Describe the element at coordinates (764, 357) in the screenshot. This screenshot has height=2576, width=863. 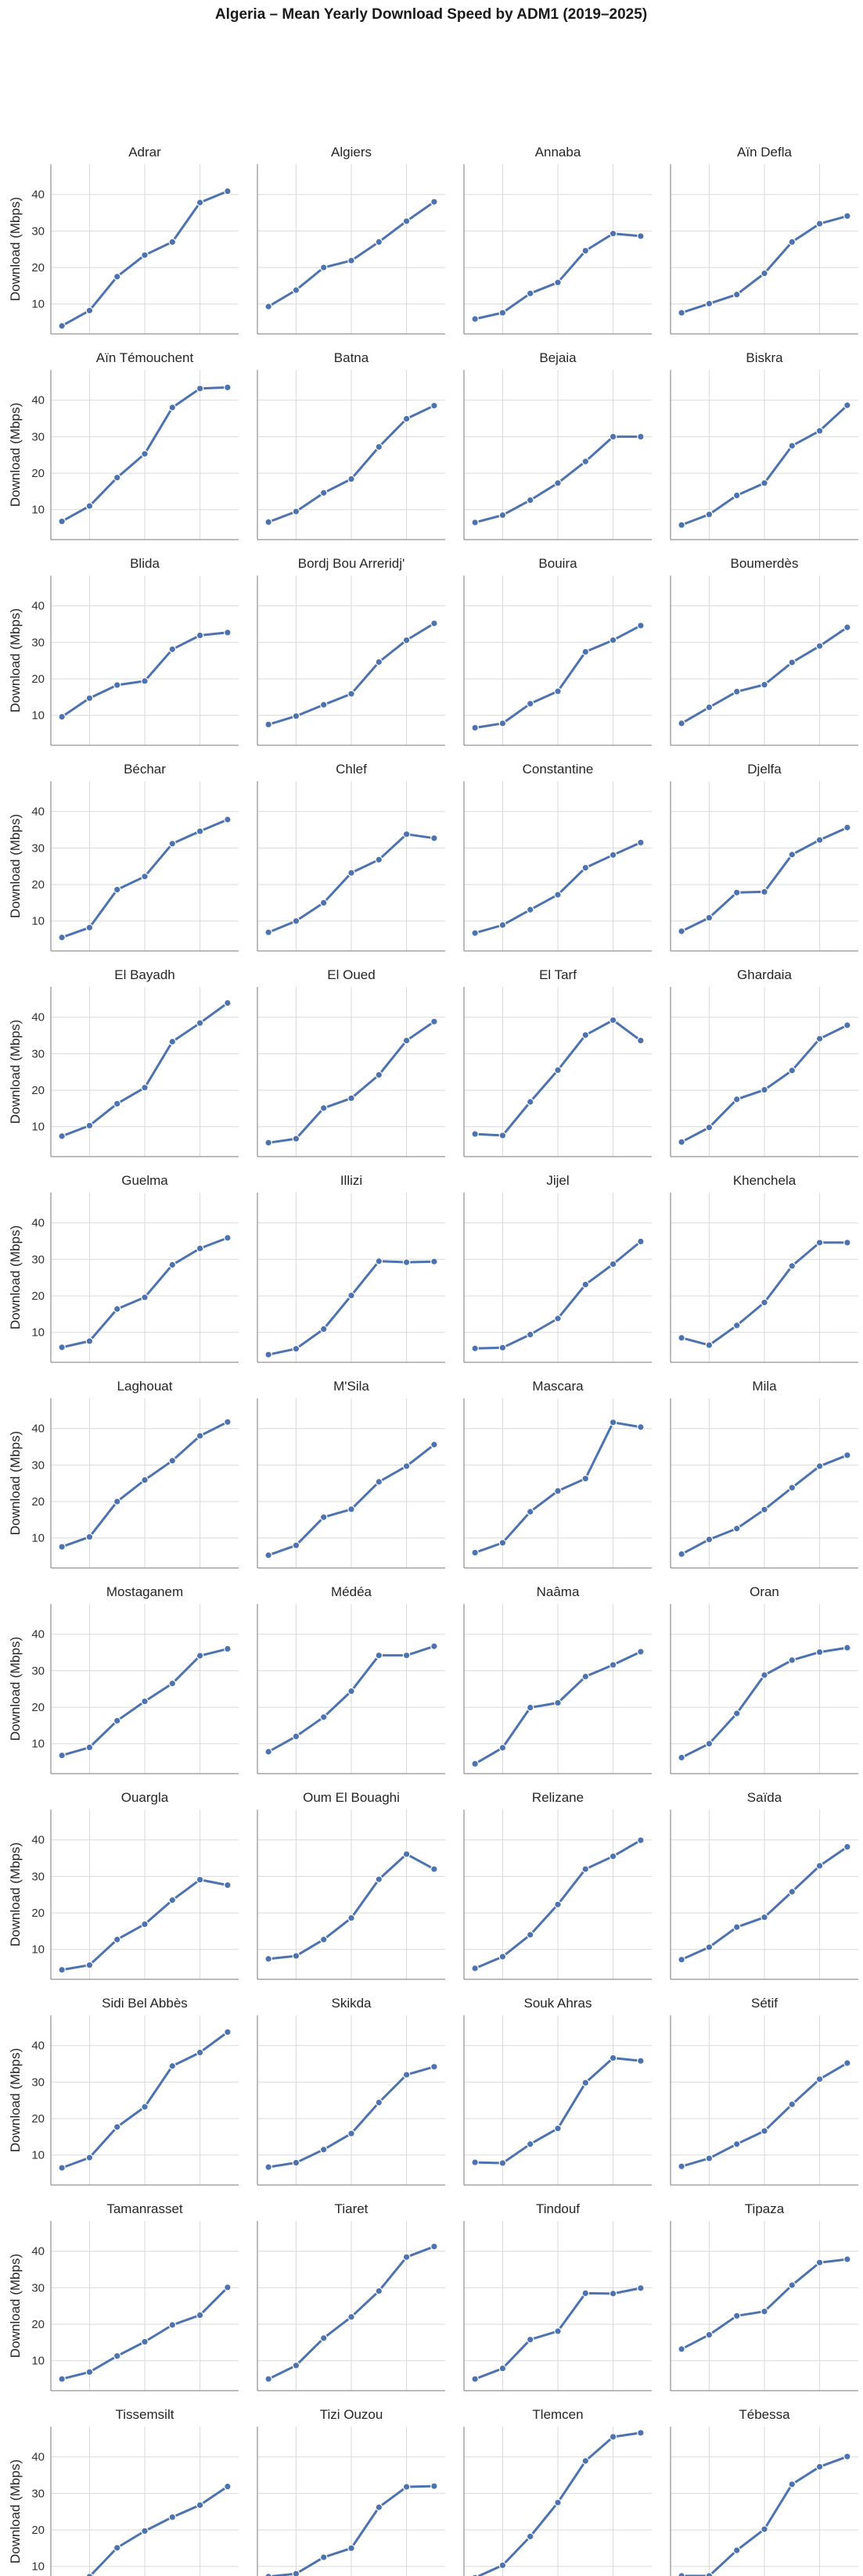
I see `panel-title: Biskra` at that location.